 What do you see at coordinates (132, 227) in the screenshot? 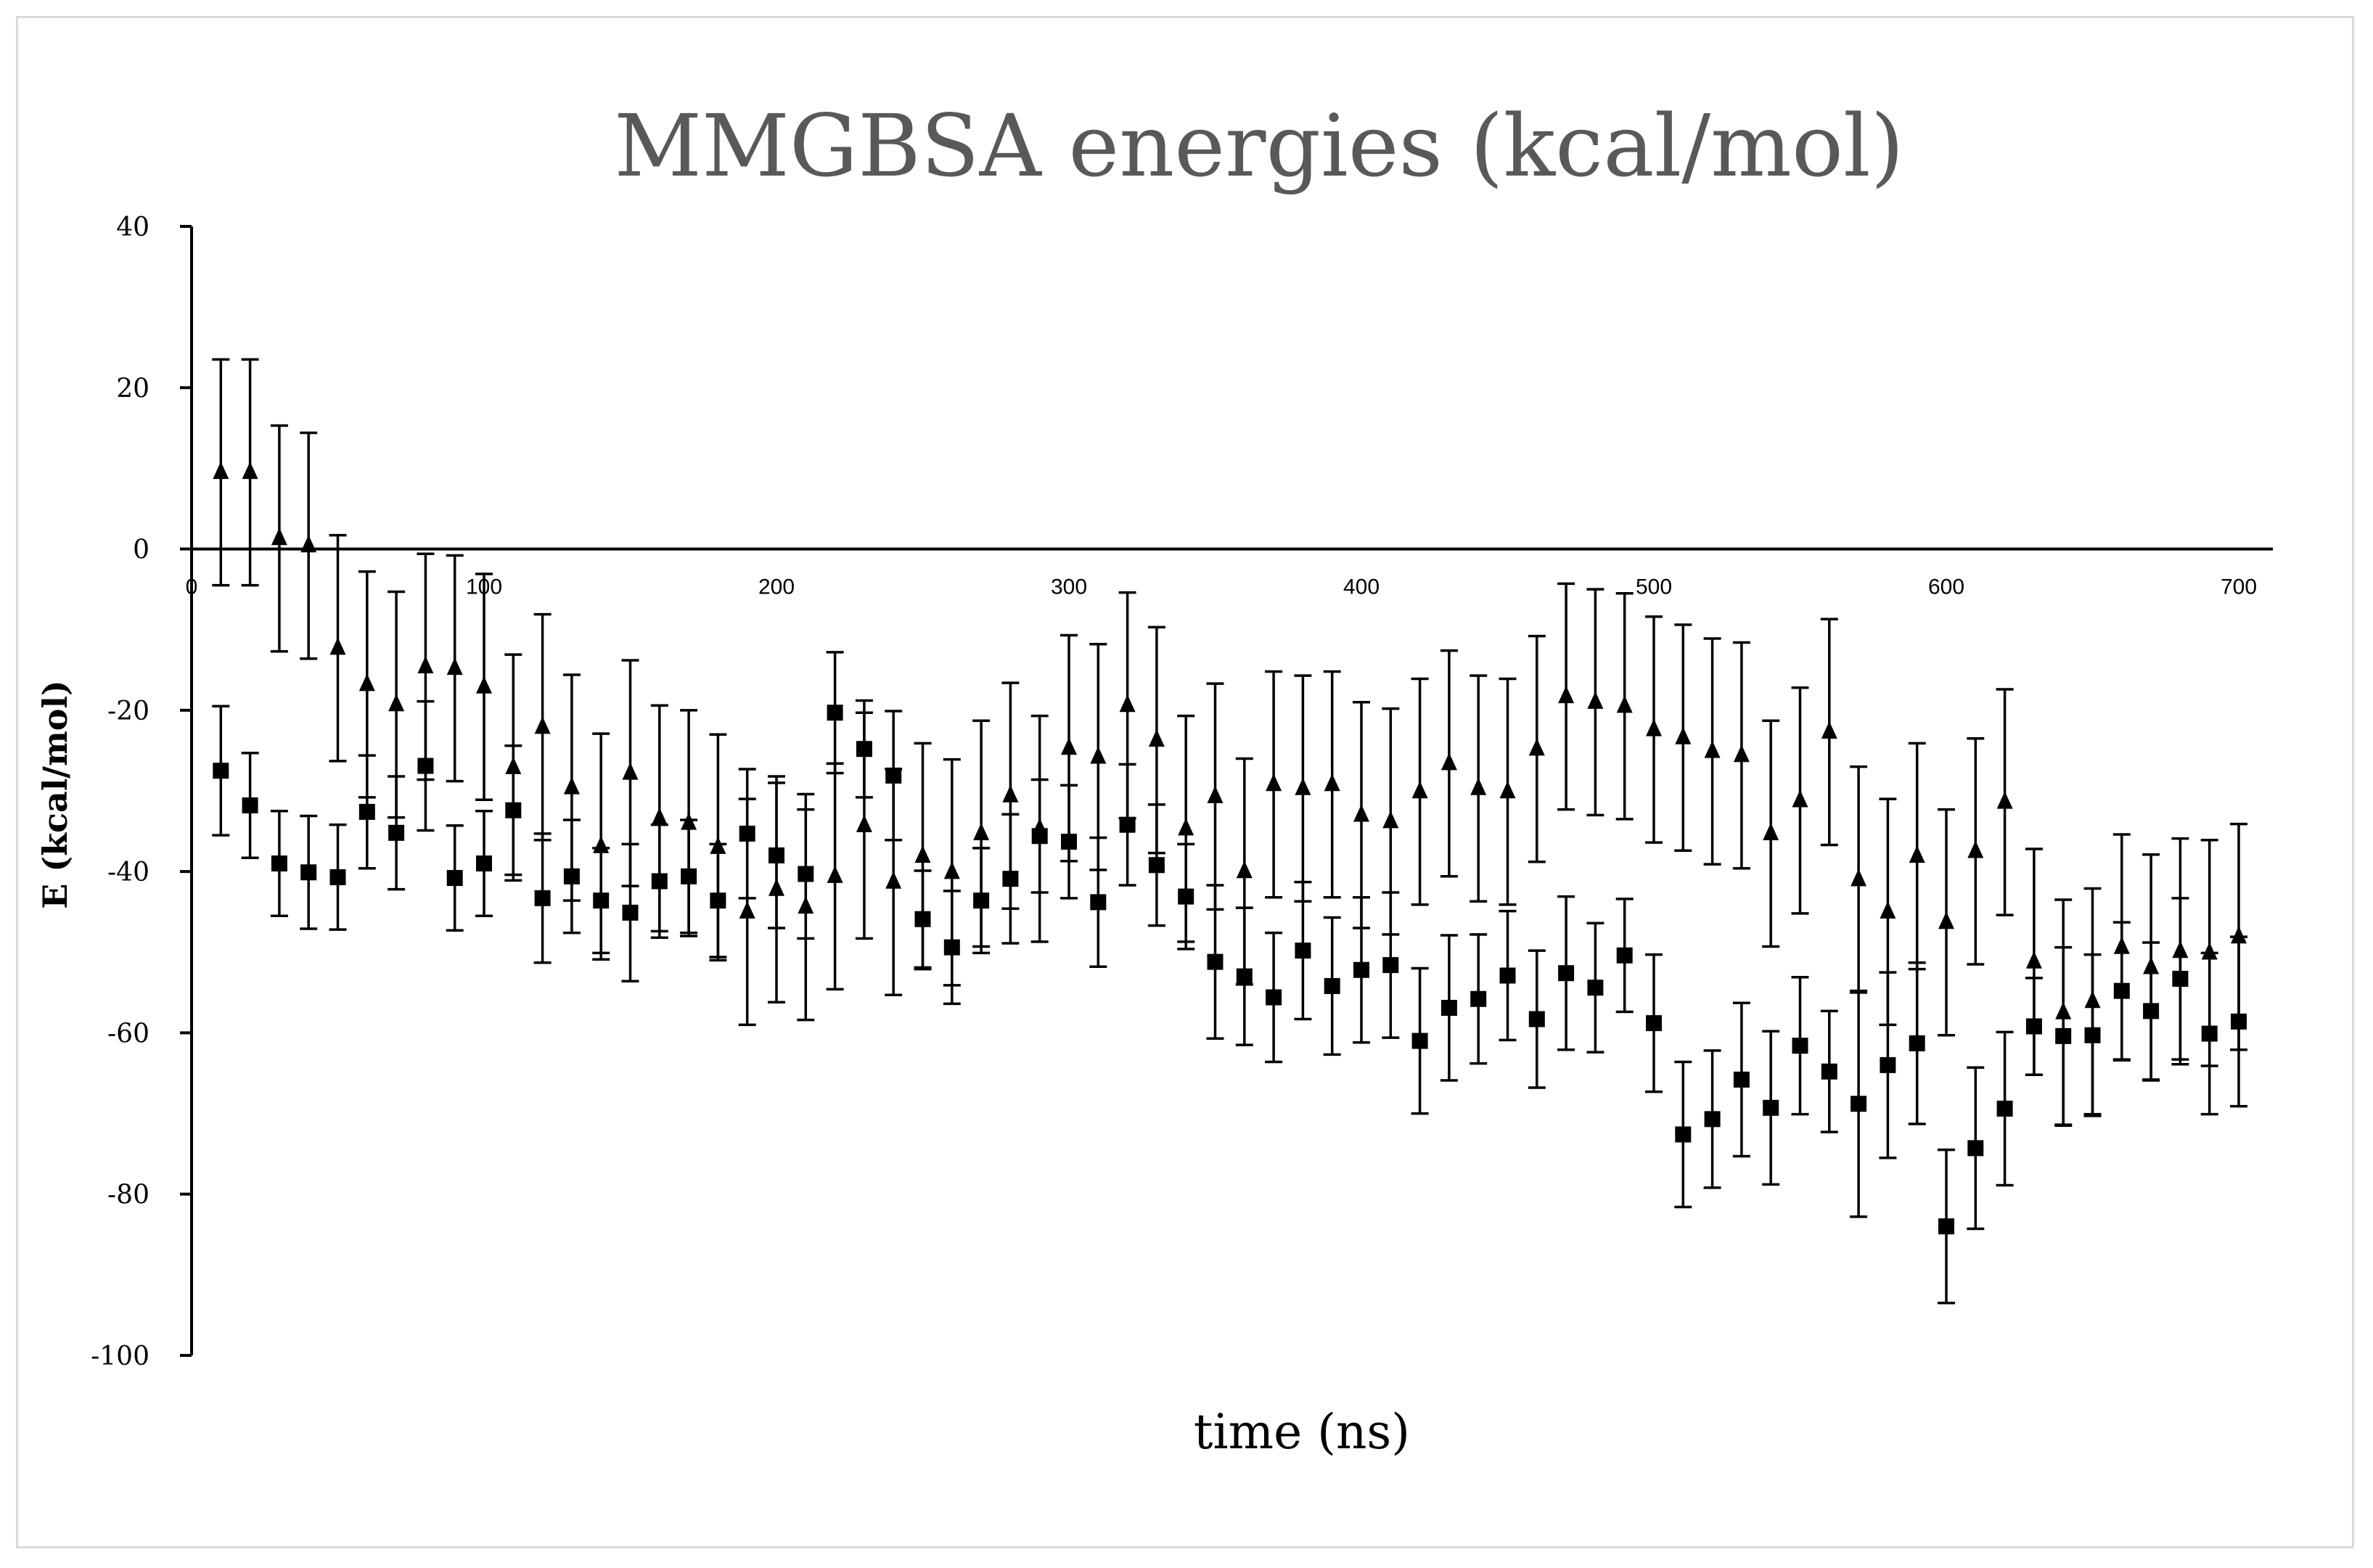
I see `y-tick-label: 40` at bounding box center [132, 227].